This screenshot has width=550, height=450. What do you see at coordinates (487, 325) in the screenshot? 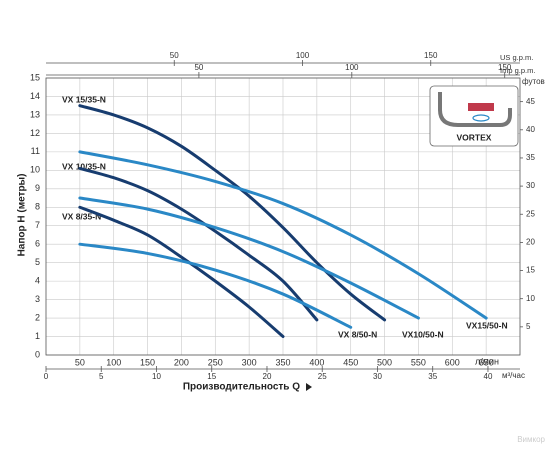
I see `series-label: VX15/50-N` at bounding box center [487, 325].